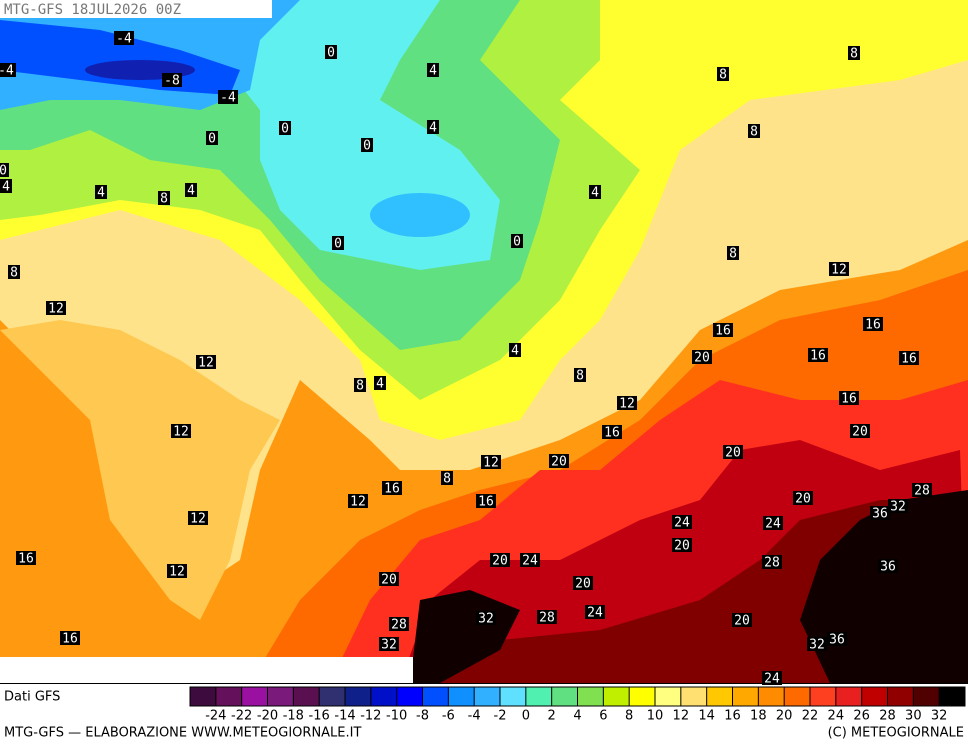 The width and height of the screenshot is (968, 749). I want to click on legend-tick-label: -6, so click(448, 716).